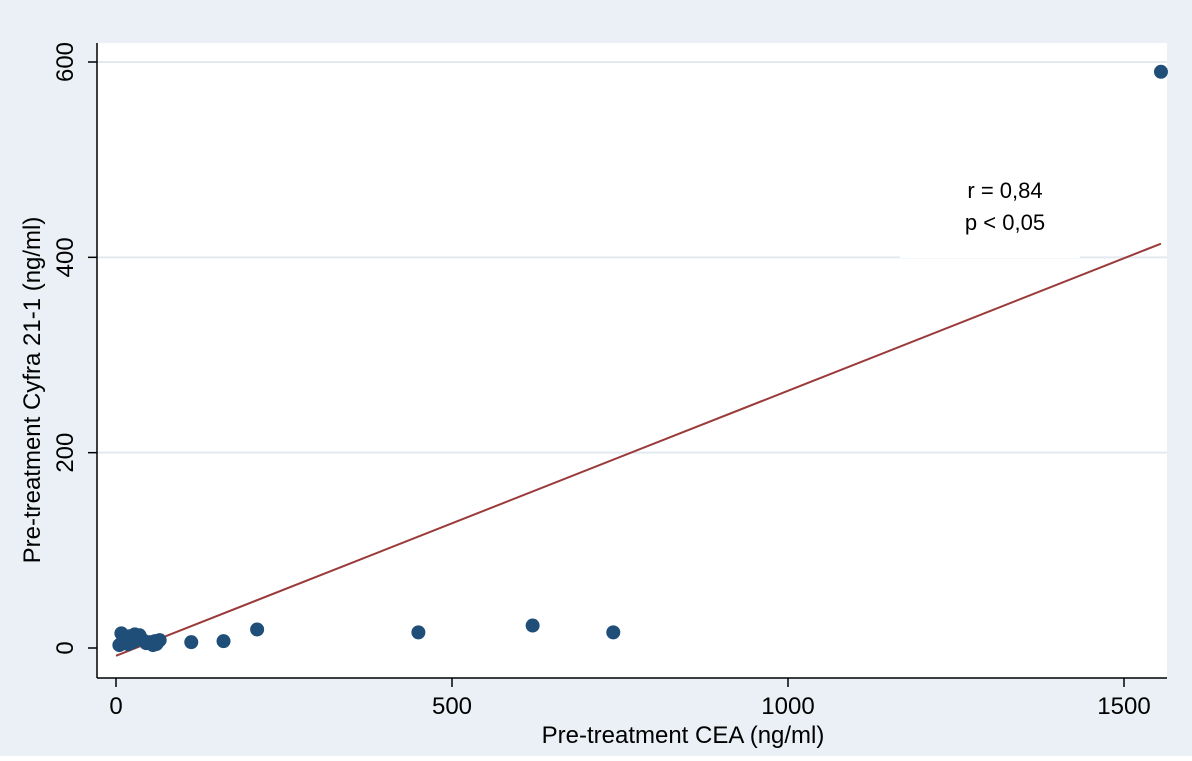 The height and width of the screenshot is (761, 1192). Describe the element at coordinates (65, 647) in the screenshot. I see `y-tick-label: 0` at that location.